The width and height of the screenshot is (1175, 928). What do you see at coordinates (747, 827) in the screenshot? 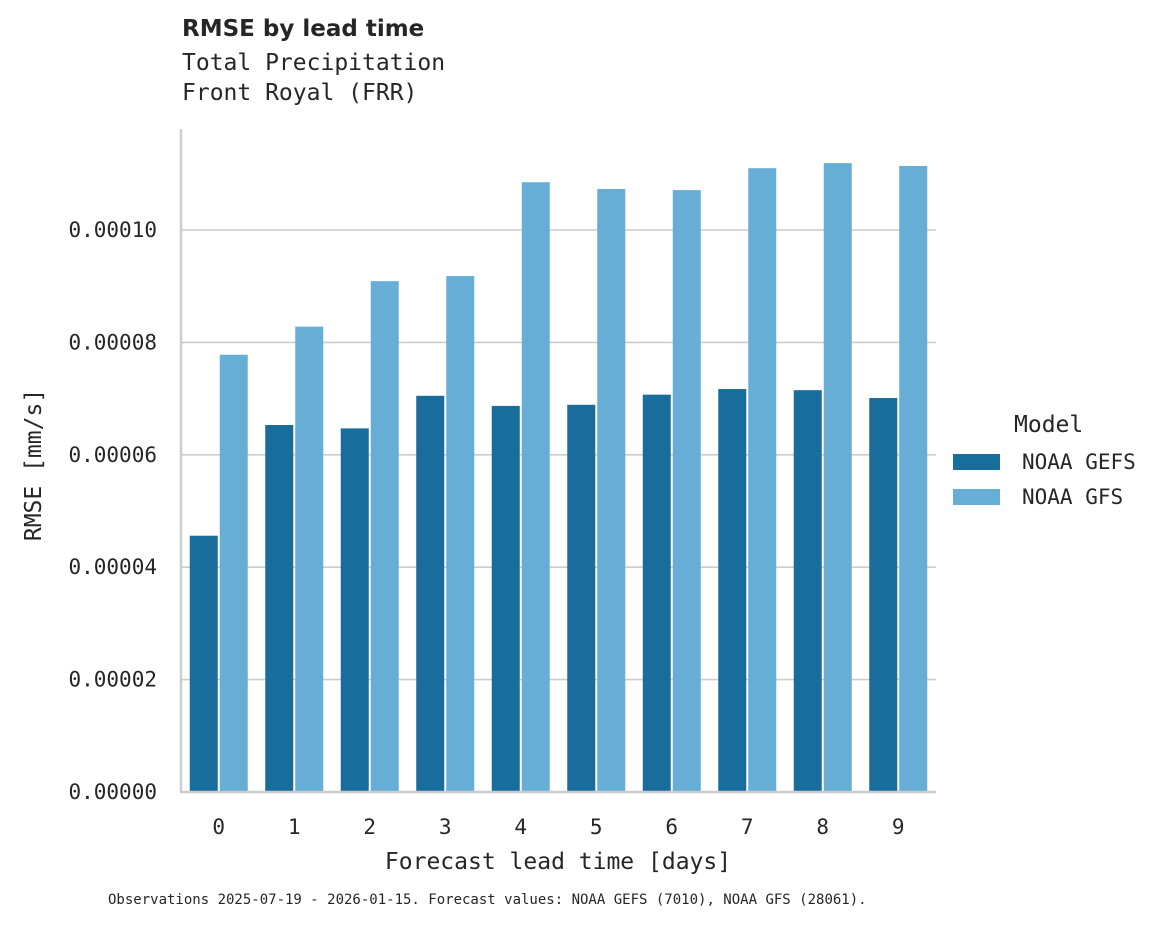
I see `x-tick-label: 7` at bounding box center [747, 827].